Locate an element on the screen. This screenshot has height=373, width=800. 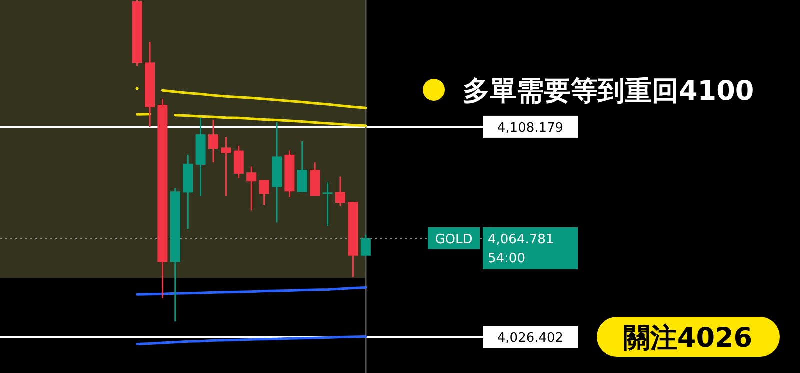
text: 多單需要等到重回4100 is located at coordinates (608, 91).